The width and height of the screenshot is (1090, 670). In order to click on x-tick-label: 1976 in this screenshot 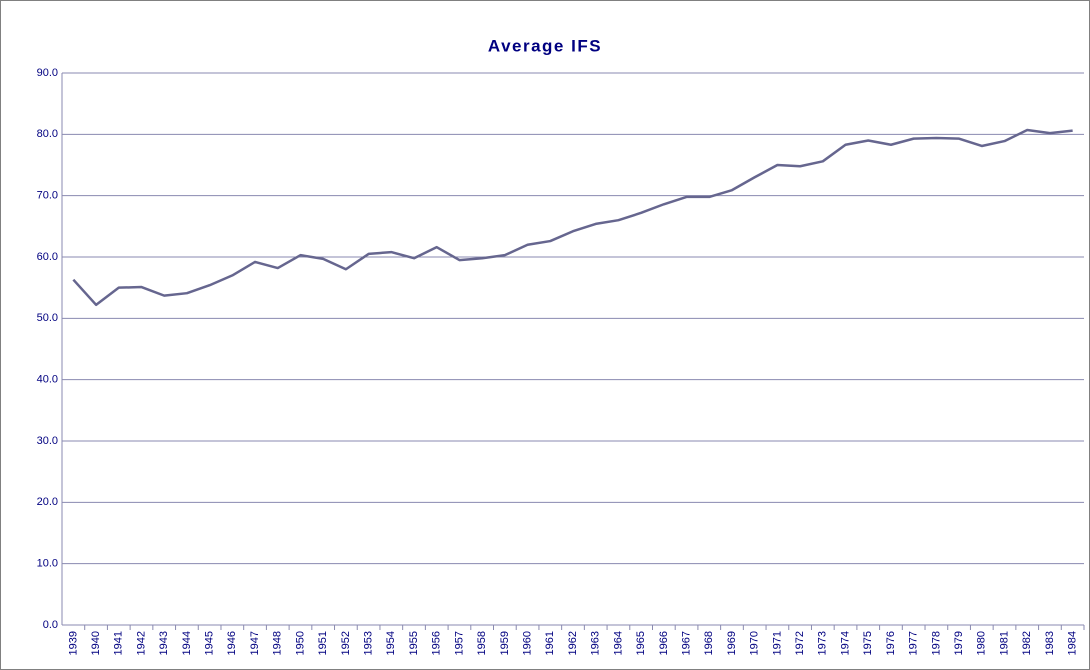, I will do `click(891, 643)`.